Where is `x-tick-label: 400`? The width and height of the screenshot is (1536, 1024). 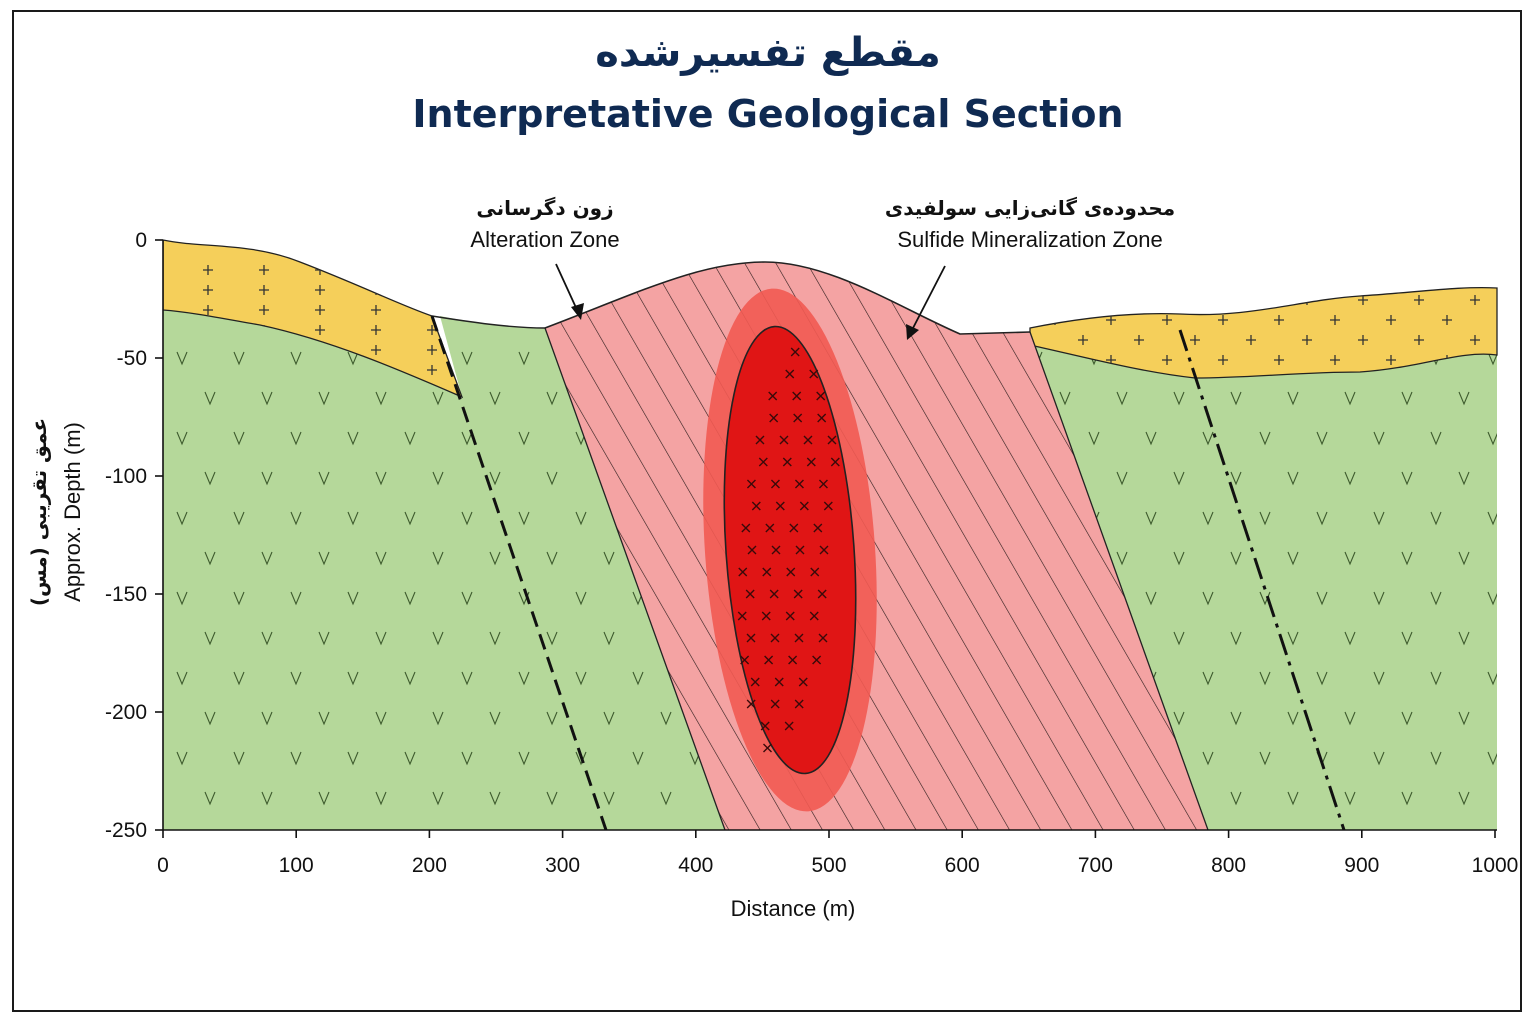
x-tick-label: 400 is located at coordinates (695, 865).